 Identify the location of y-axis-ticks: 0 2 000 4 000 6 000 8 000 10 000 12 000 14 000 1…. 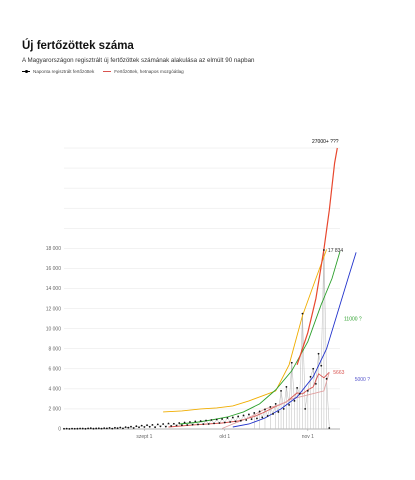
(54, 339).